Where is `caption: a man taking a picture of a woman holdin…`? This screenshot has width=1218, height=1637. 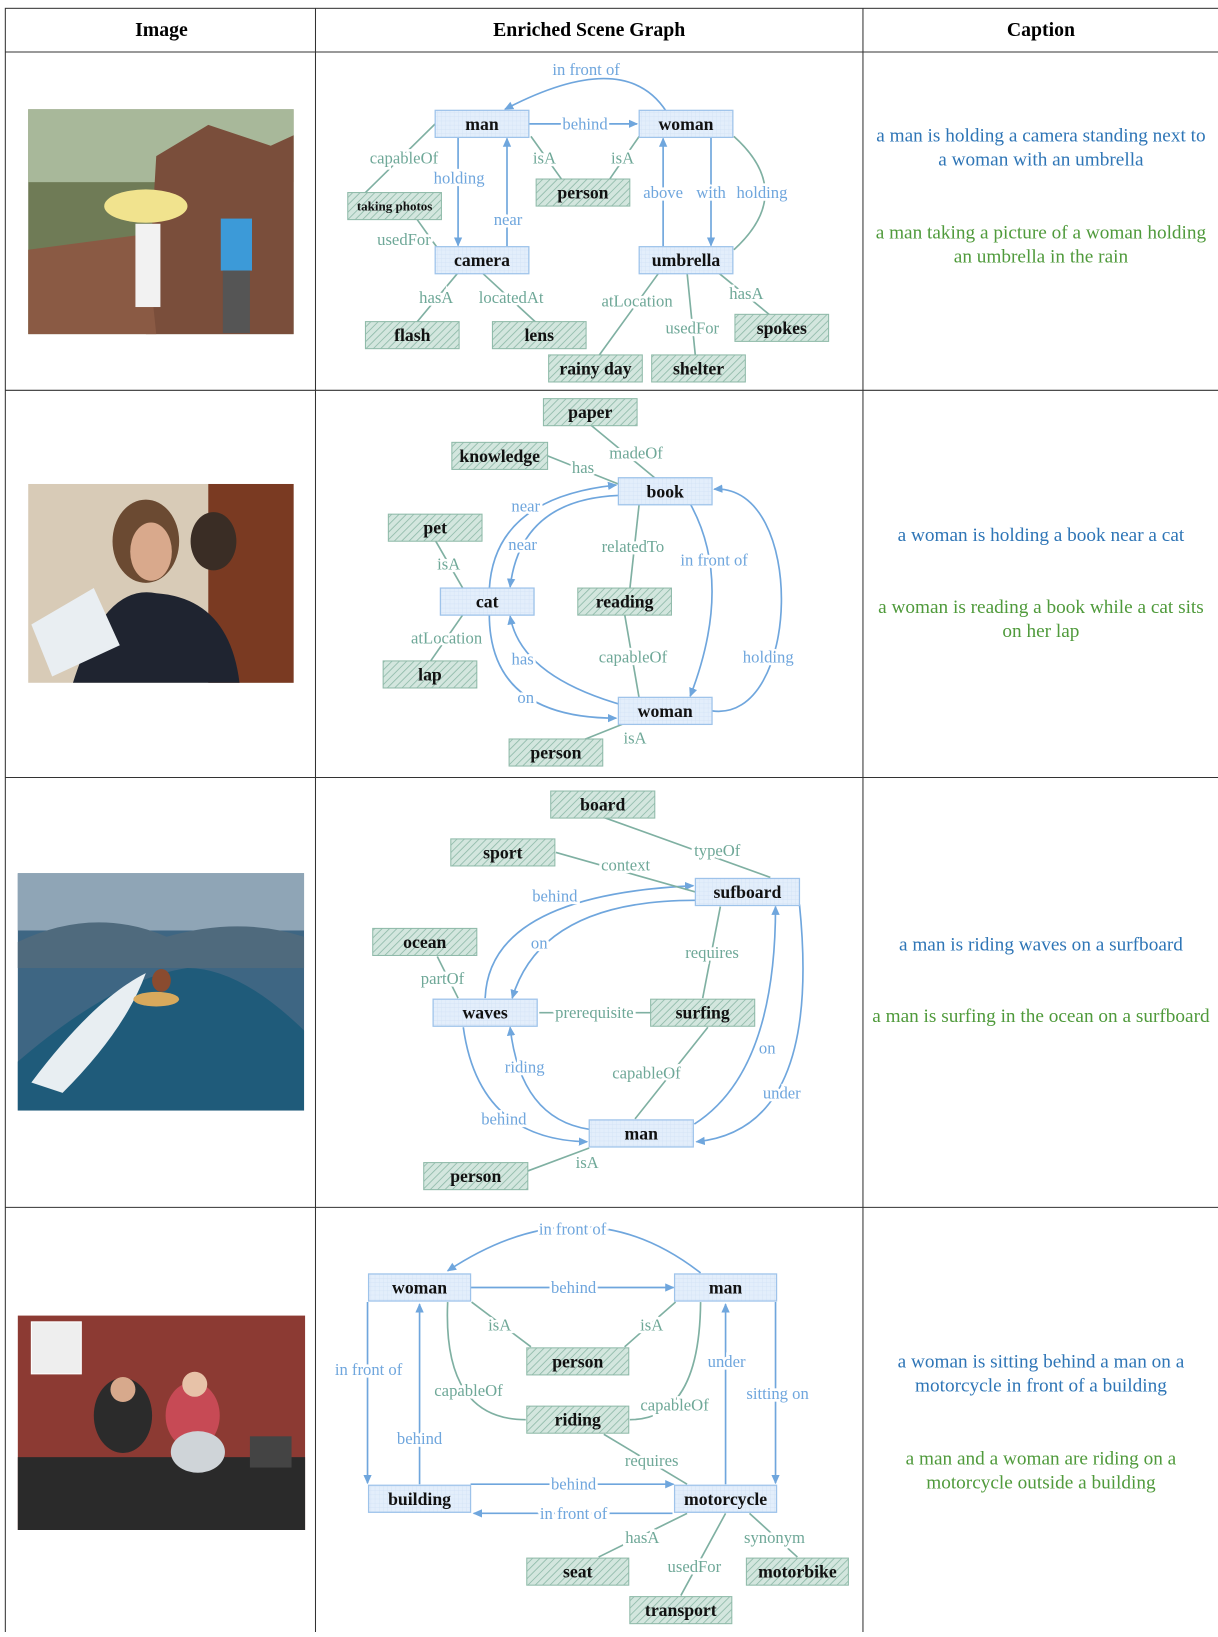
caption: a man taking a picture of a woman holdin… is located at coordinates (1041, 245).